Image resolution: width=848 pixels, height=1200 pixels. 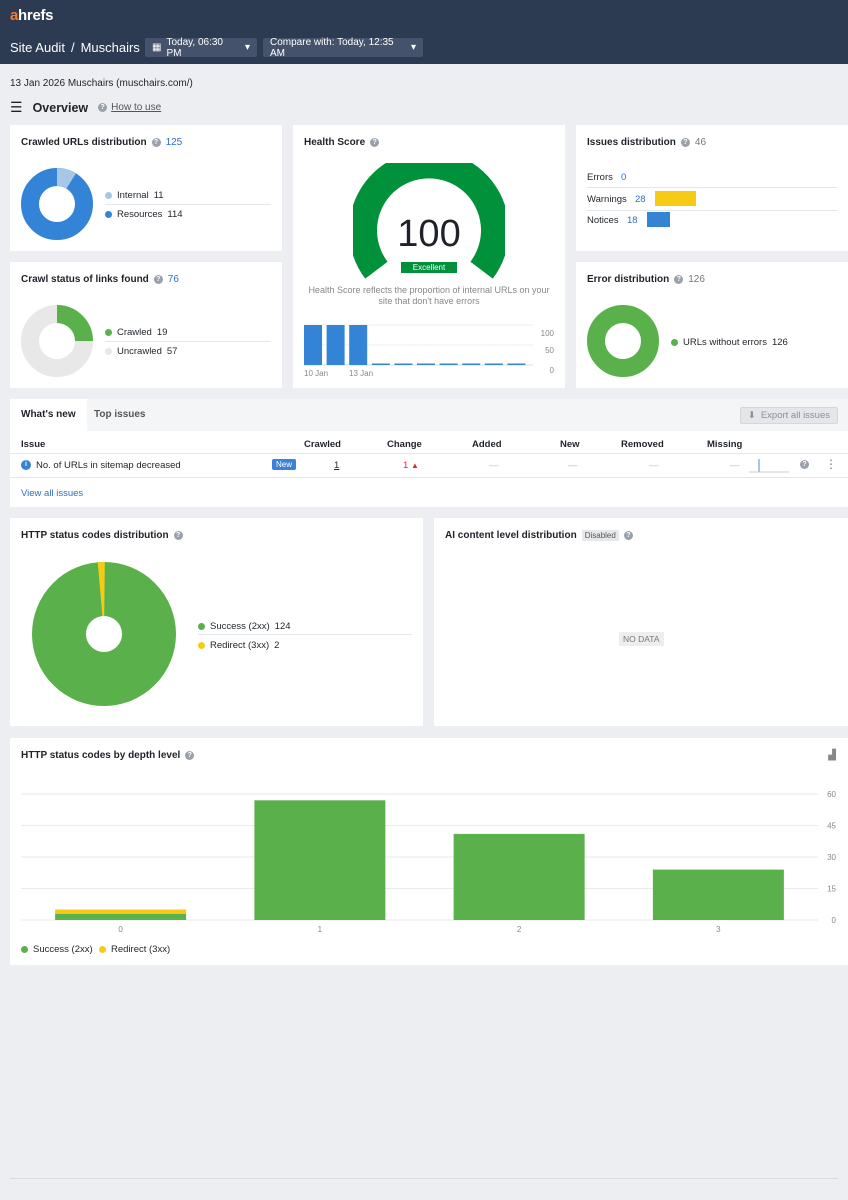 I want to click on card-title: Health Score, so click(x=335, y=142).